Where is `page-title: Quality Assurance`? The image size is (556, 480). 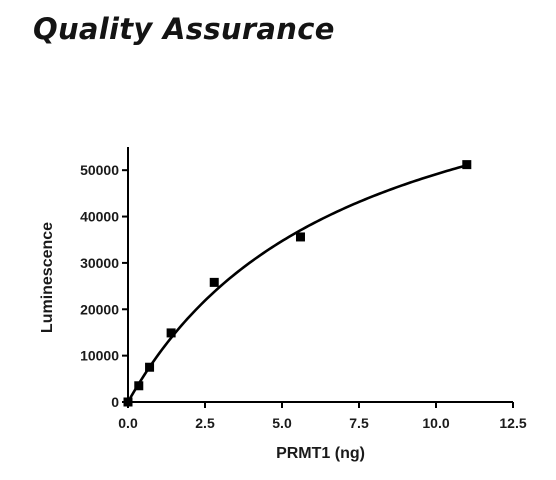 page-title: Quality Assurance is located at coordinates (184, 29).